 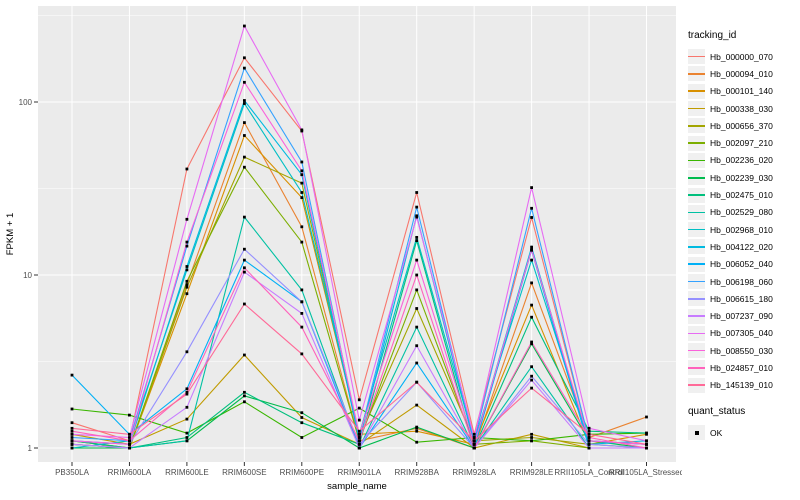 I want to click on quant-status-legend-list: OK, so click(x=743, y=432).